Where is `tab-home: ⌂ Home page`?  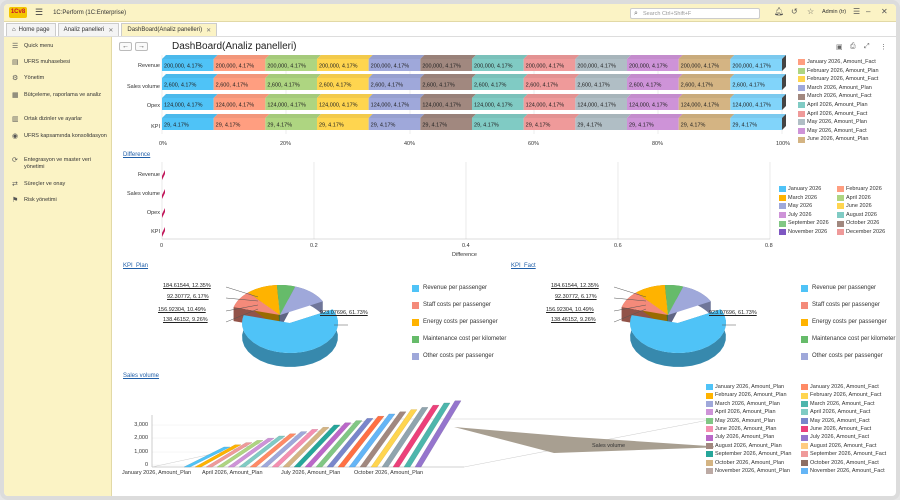 tab-home: ⌂ Home page is located at coordinates (31, 29).